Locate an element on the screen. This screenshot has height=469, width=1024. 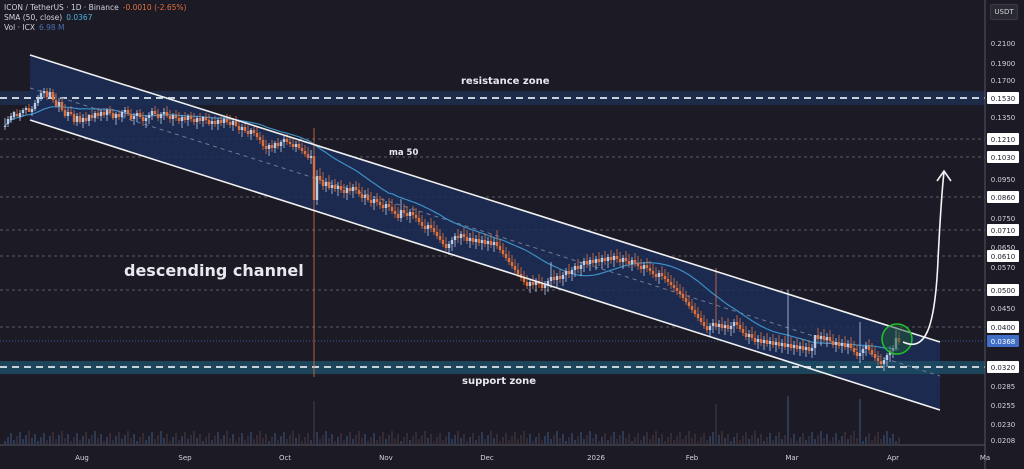
time-tick-label: Oct is located at coordinates (285, 458).